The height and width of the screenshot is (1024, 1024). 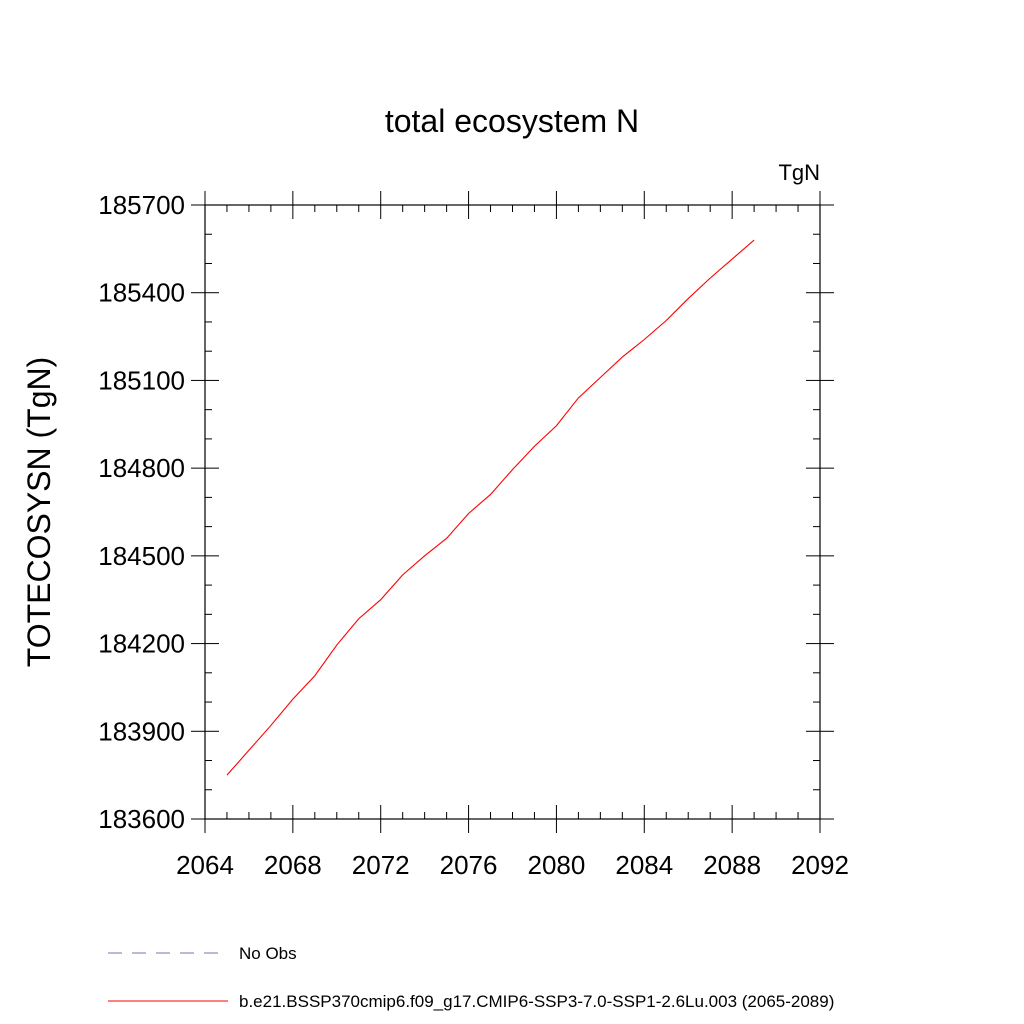 I want to click on legend-label-no-obs: No Obs, so click(x=268, y=953).